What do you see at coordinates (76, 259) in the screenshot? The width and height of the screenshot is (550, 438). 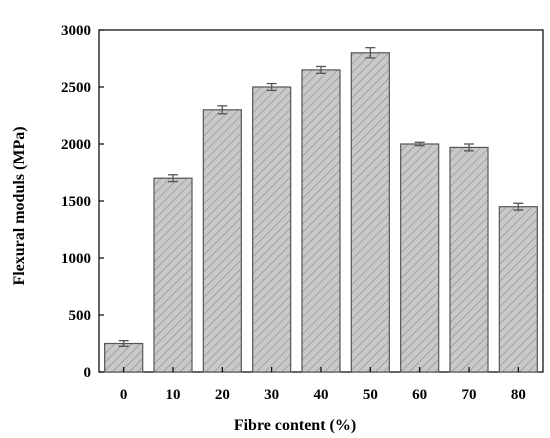 I see `y-tick-label: 1000` at bounding box center [76, 259].